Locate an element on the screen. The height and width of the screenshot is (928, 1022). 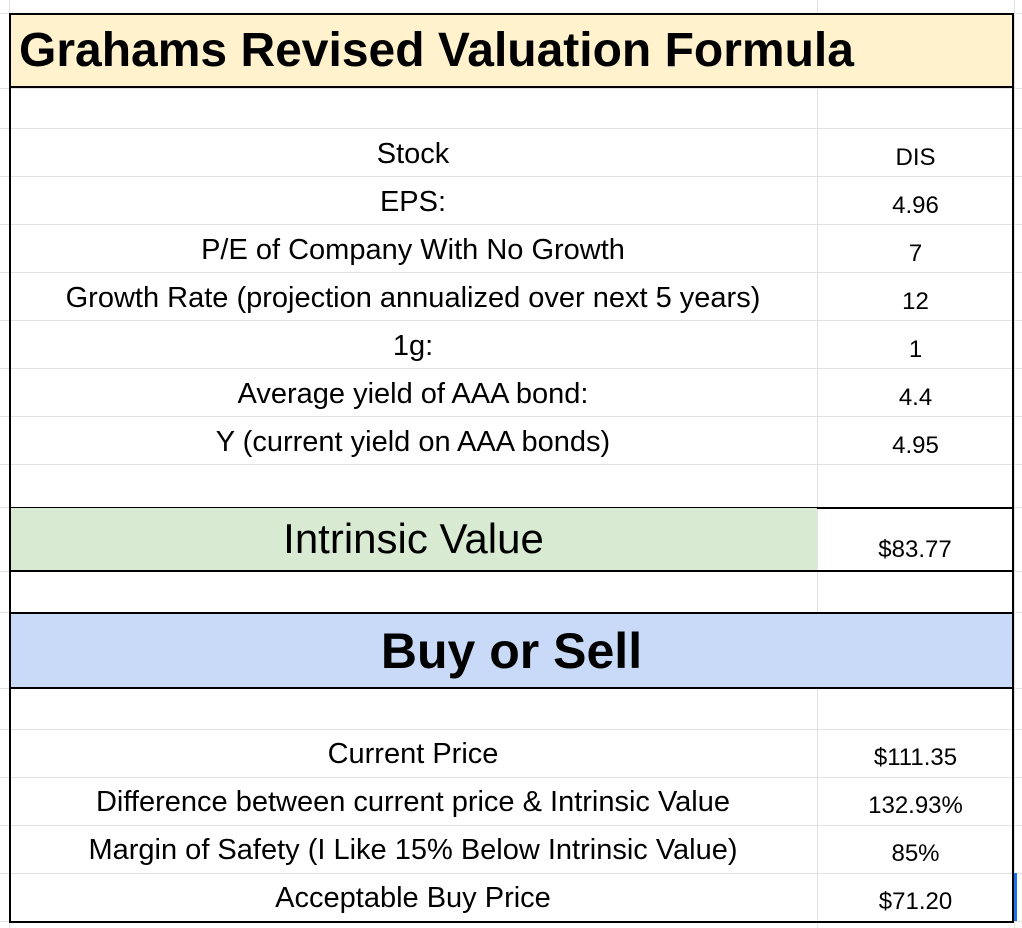
intrinsic-value-label: Intrinsic Value is located at coordinates (413, 539).